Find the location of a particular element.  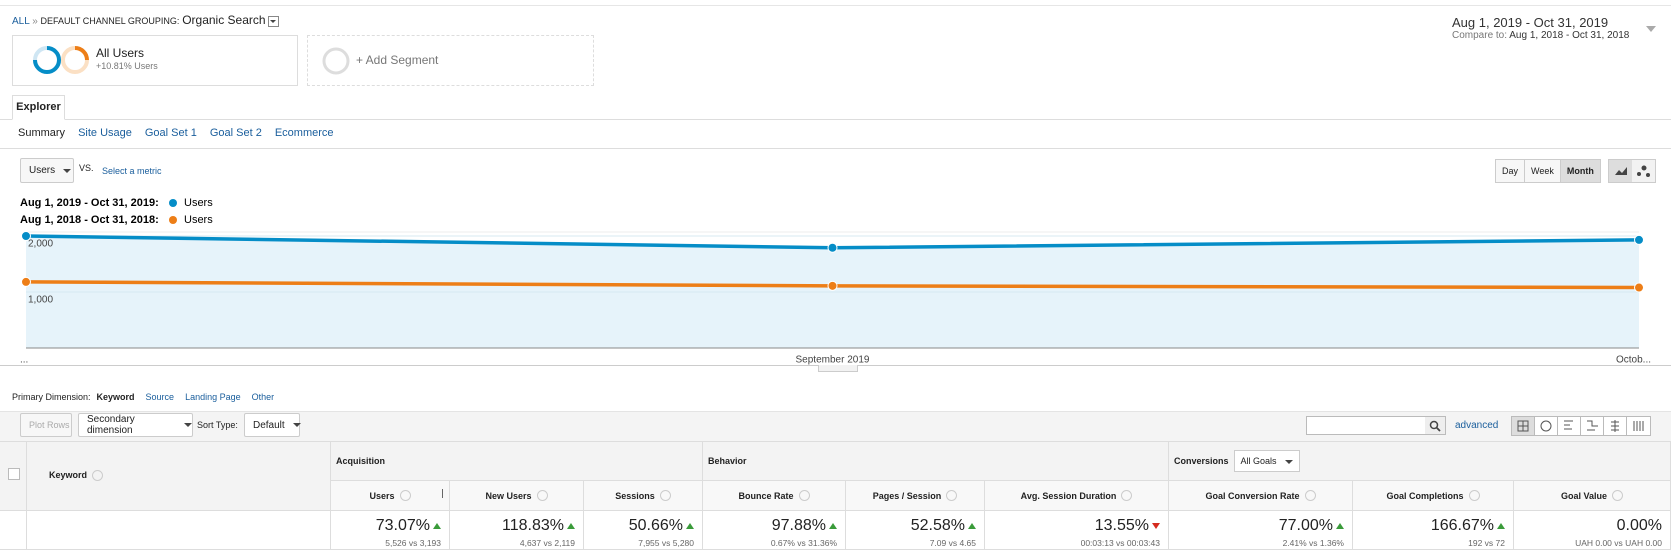

tab: Explorer is located at coordinates (38, 107).